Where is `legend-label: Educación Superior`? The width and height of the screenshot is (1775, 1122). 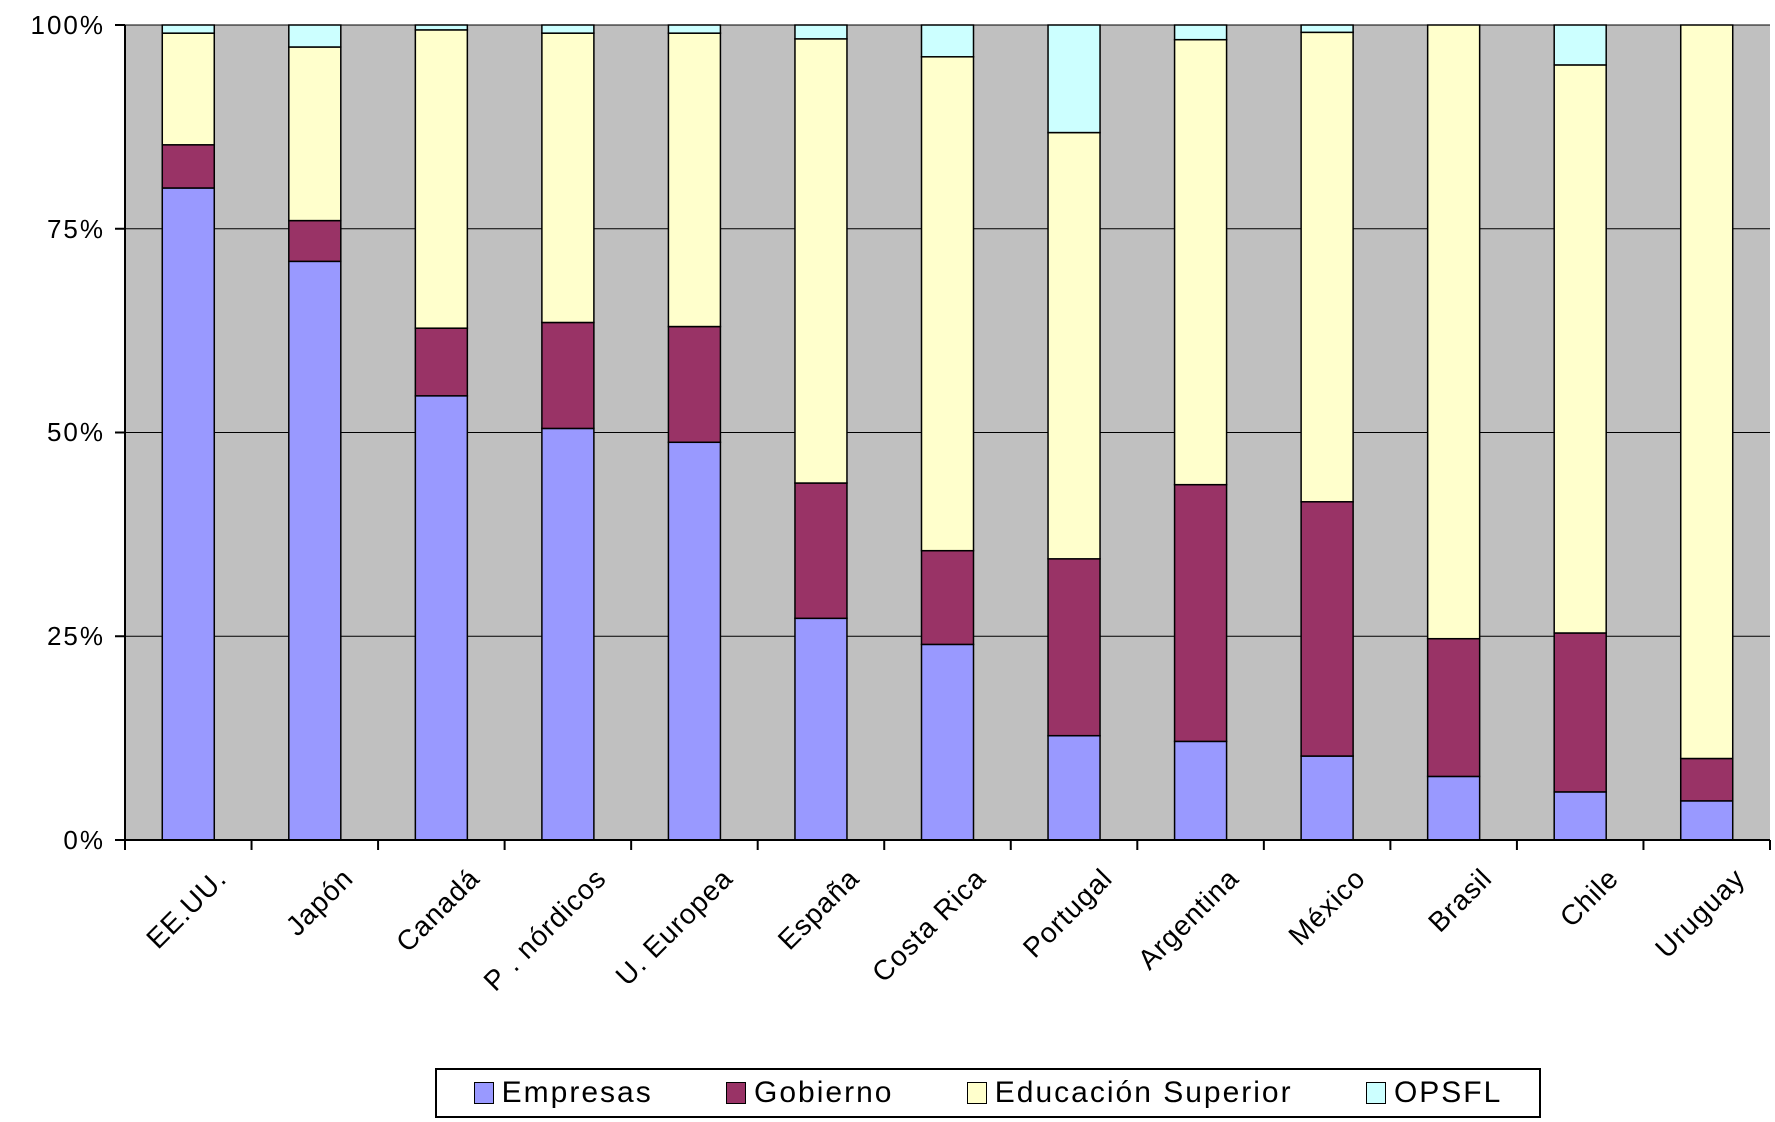 legend-label: Educación Superior is located at coordinates (1143, 1092).